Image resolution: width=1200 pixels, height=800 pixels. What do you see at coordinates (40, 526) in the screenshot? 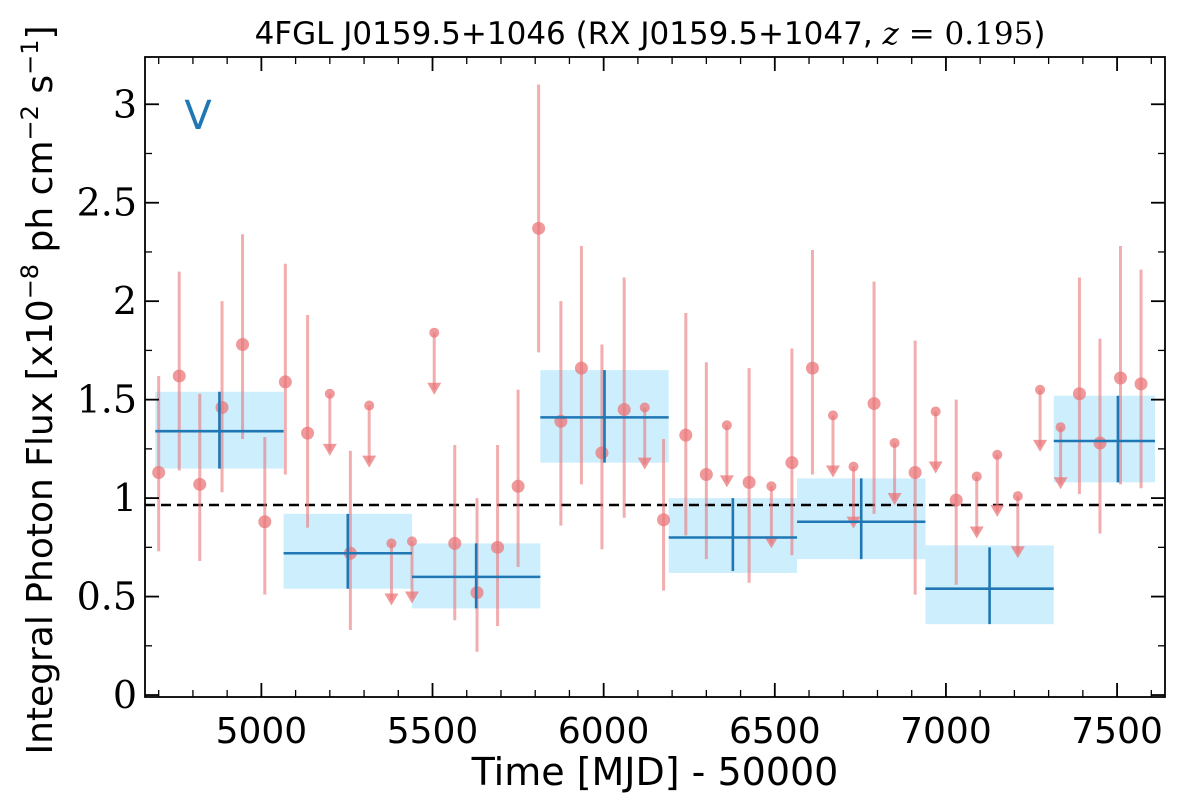
I see `y-axis-label-prefix: Integral Photon Flux [x10` at bounding box center [40, 526].